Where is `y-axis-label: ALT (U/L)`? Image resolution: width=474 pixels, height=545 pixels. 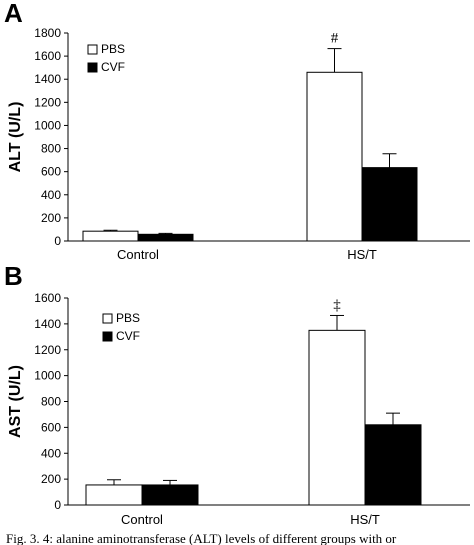 y-axis-label: ALT (U/L) is located at coordinates (15, 137).